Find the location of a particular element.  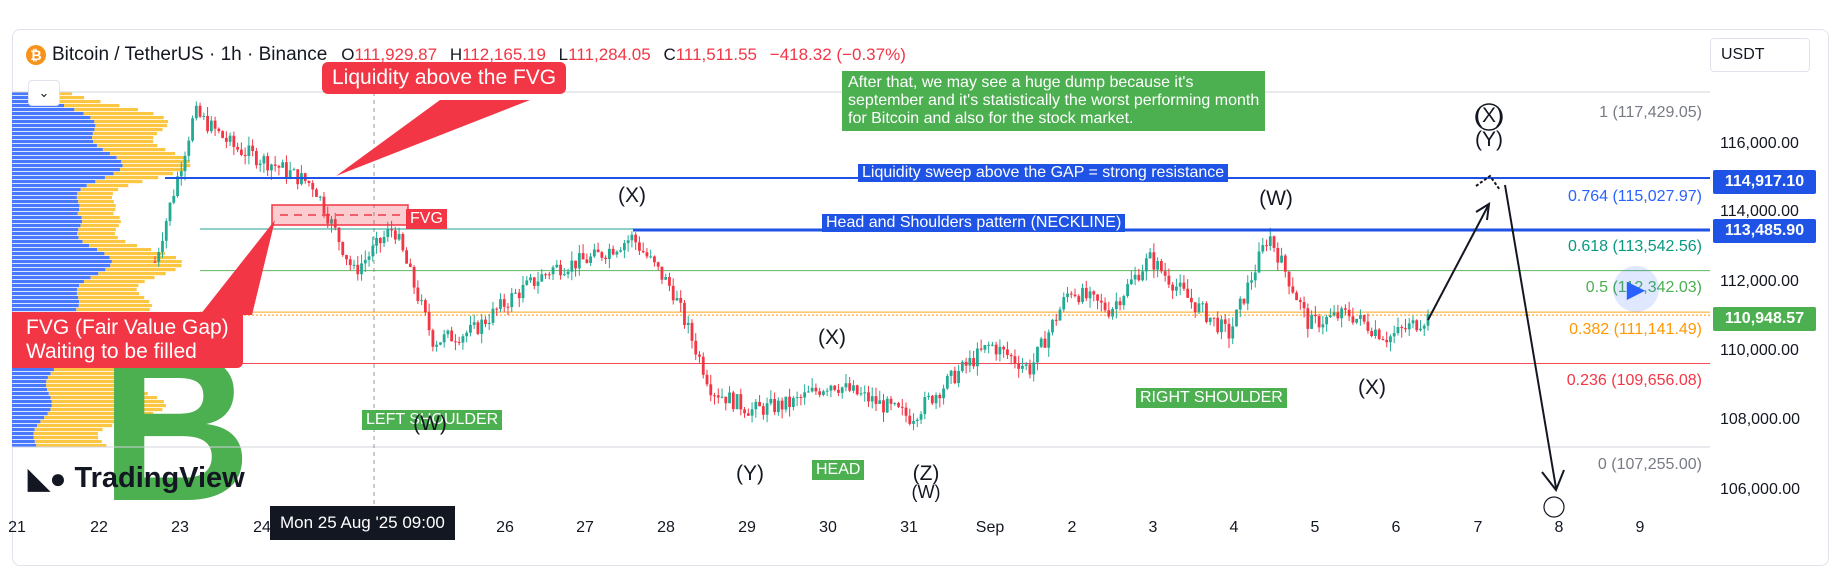

currency-selector: USDT is located at coordinates (1760, 55).